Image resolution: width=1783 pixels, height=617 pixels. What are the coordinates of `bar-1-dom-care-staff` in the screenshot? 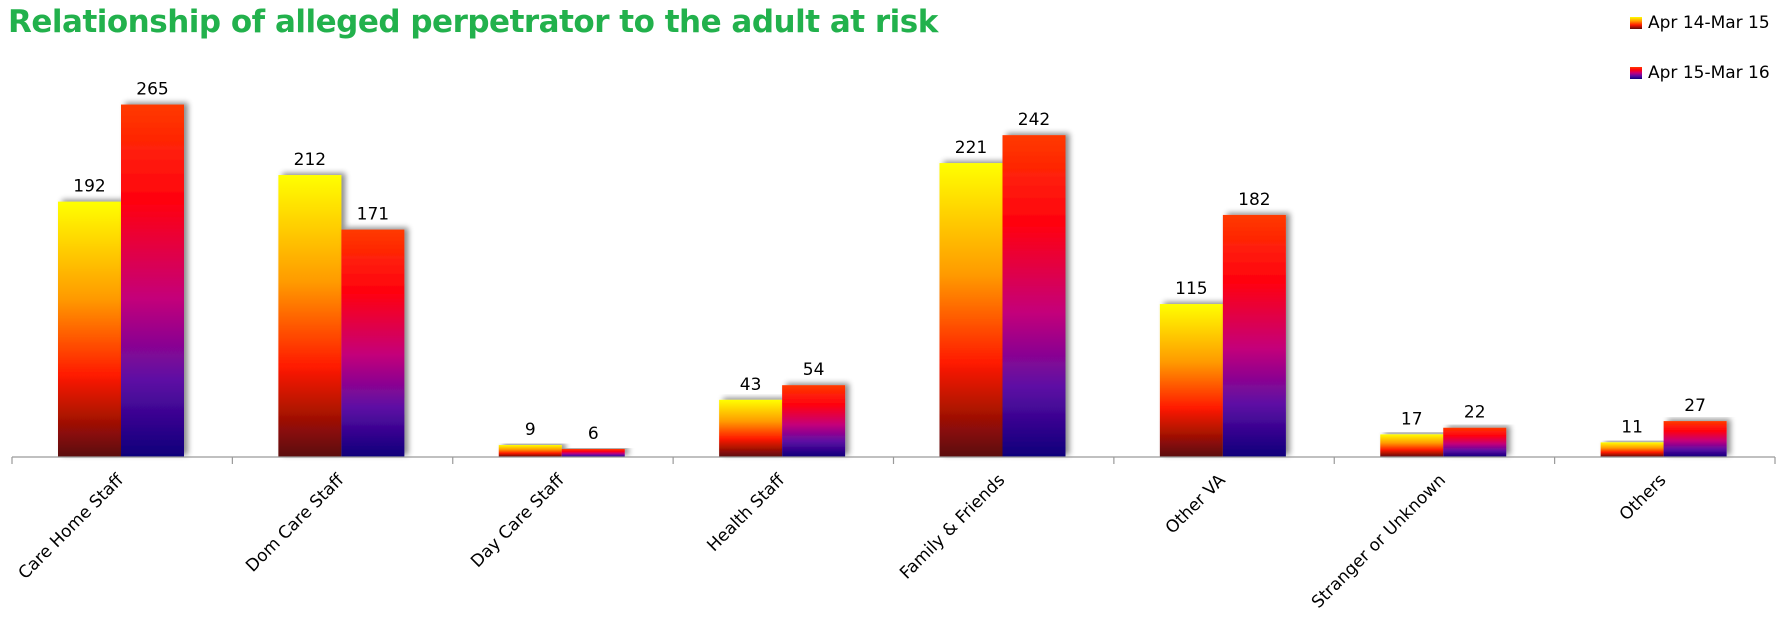 It's located at (310, 316).